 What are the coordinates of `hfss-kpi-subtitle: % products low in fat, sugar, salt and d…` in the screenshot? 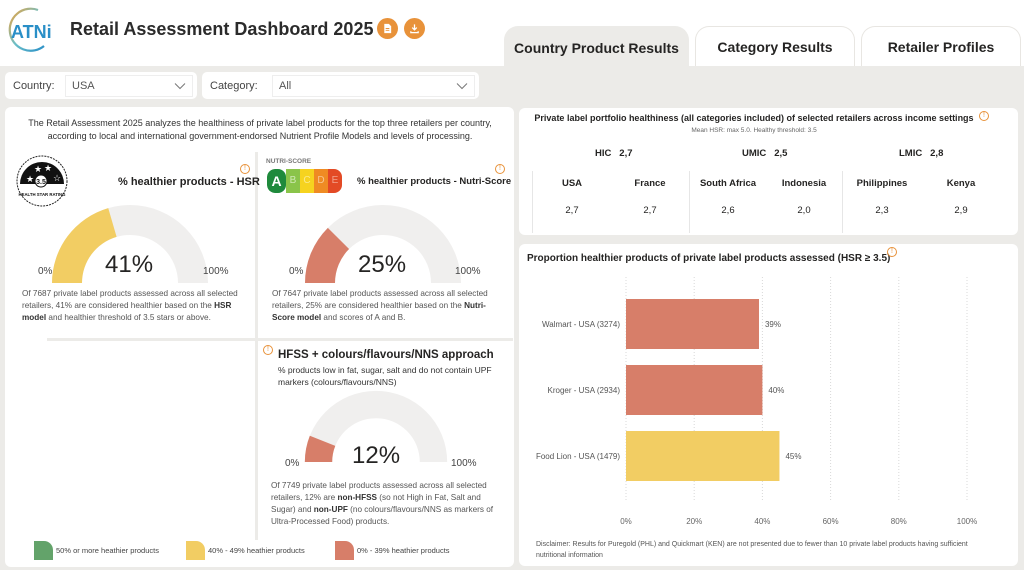 It's located at (385, 376).